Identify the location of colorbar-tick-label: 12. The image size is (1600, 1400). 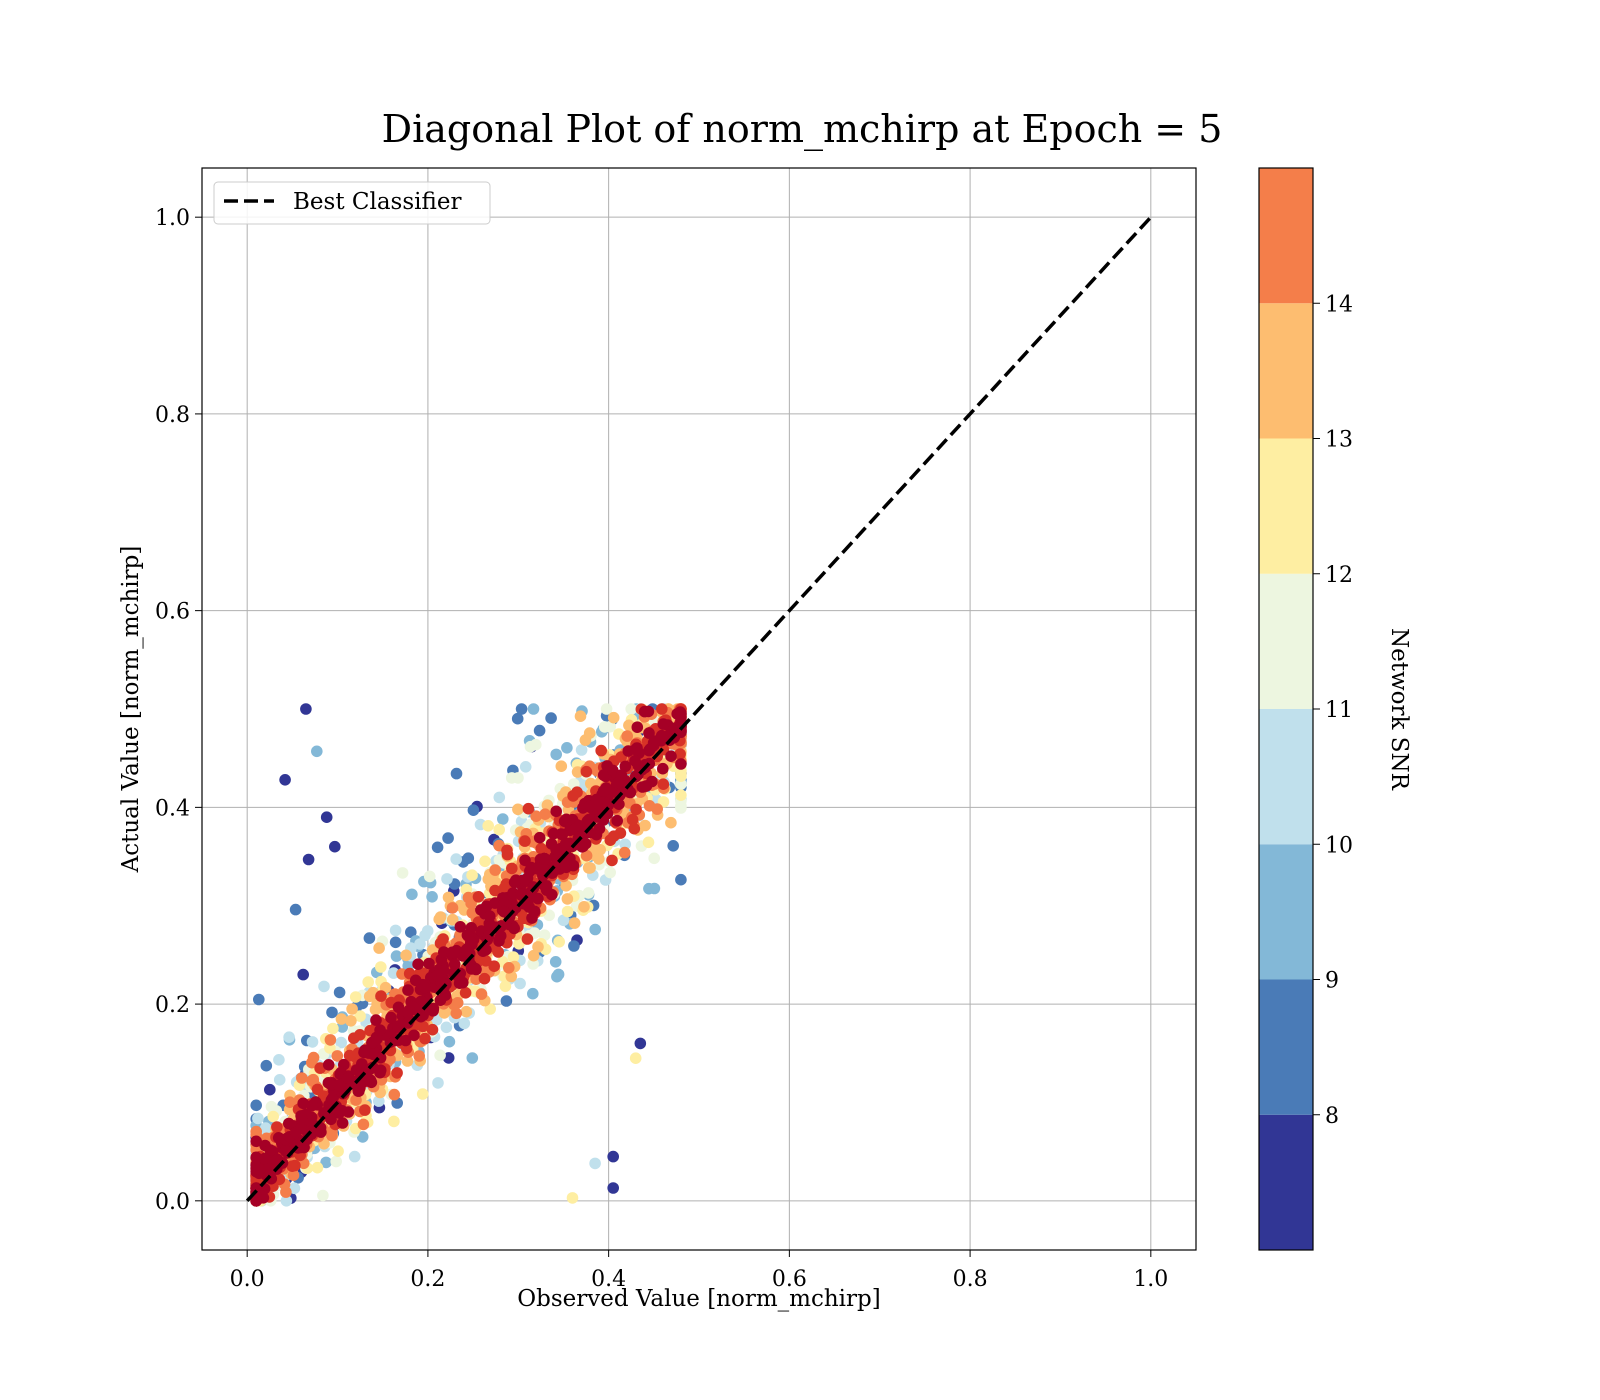
(1339, 575).